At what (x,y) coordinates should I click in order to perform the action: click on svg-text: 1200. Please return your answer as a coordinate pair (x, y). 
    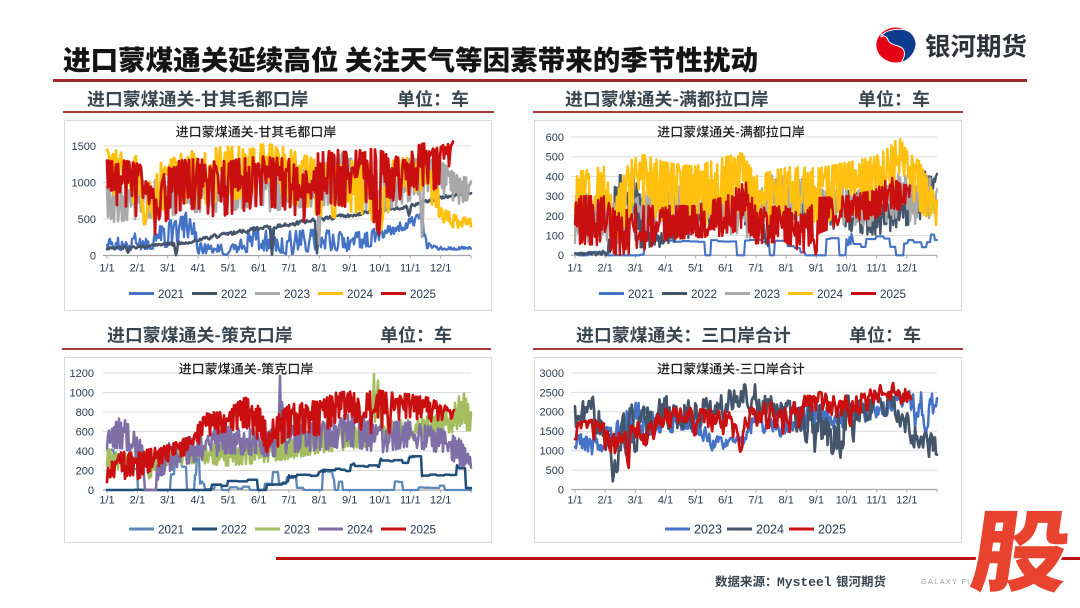
    Looking at the image, I should click on (82, 374).